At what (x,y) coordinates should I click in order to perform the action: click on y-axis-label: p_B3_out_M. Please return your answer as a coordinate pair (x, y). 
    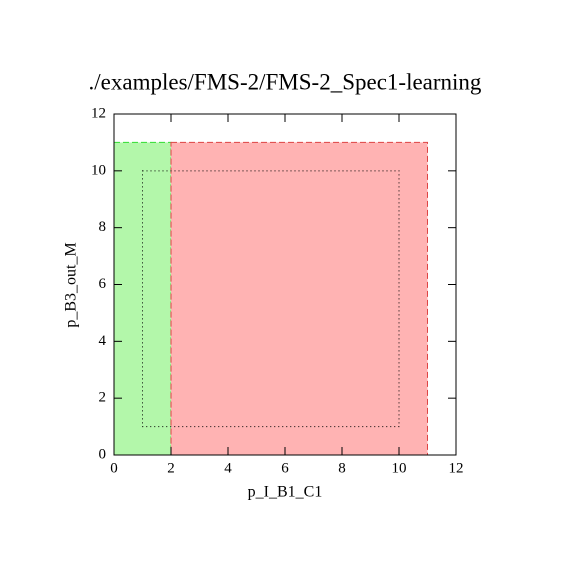
    Looking at the image, I should click on (71, 284).